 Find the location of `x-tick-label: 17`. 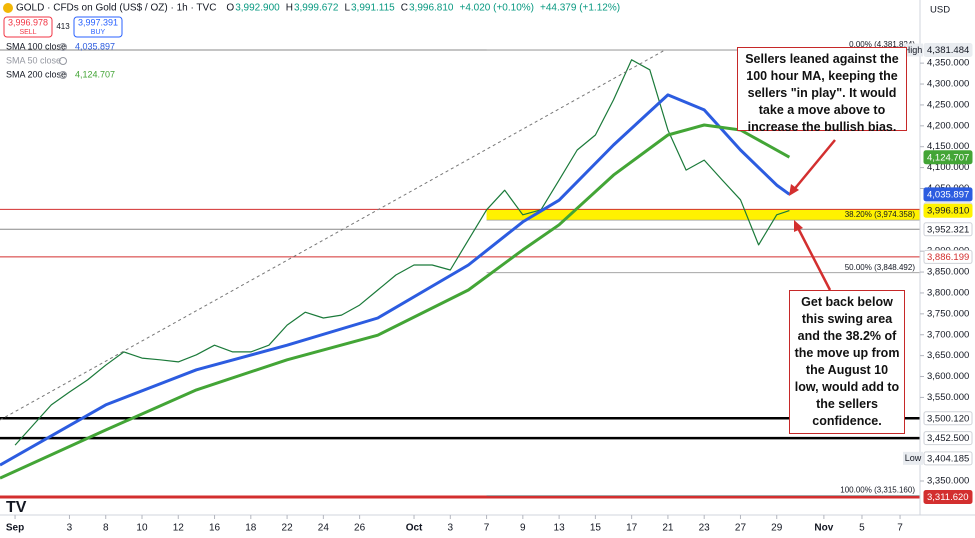

x-tick-label: 17 is located at coordinates (632, 528).